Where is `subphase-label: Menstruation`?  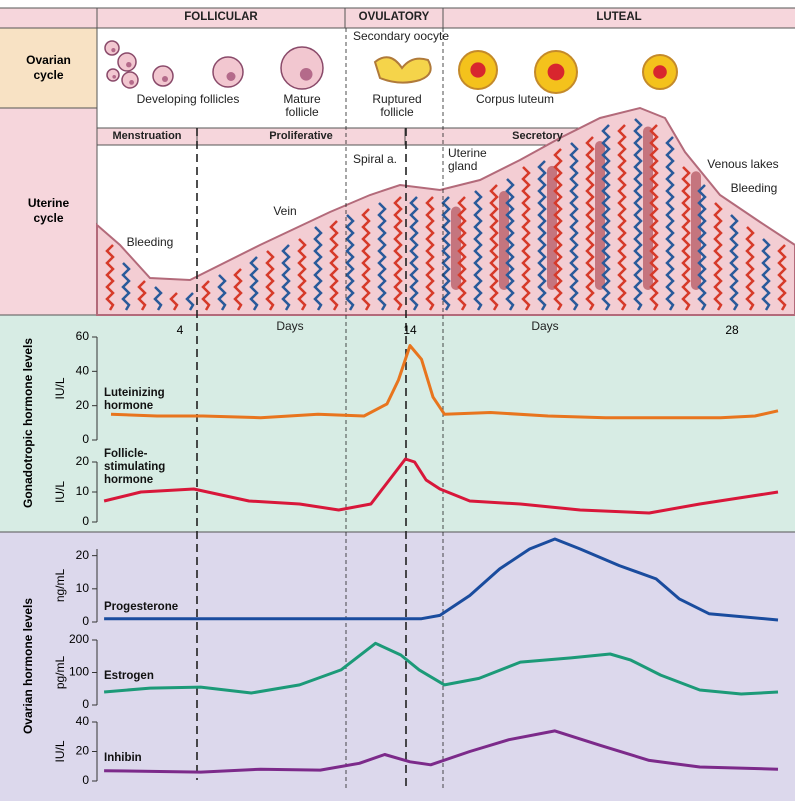
subphase-label: Menstruation is located at coordinates (147, 136).